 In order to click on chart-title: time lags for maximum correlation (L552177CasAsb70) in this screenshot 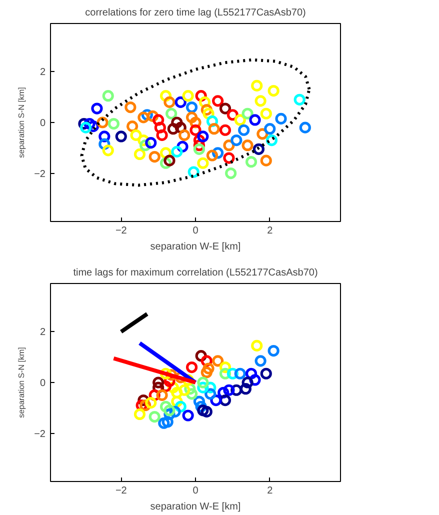, I will do `click(195, 273)`.